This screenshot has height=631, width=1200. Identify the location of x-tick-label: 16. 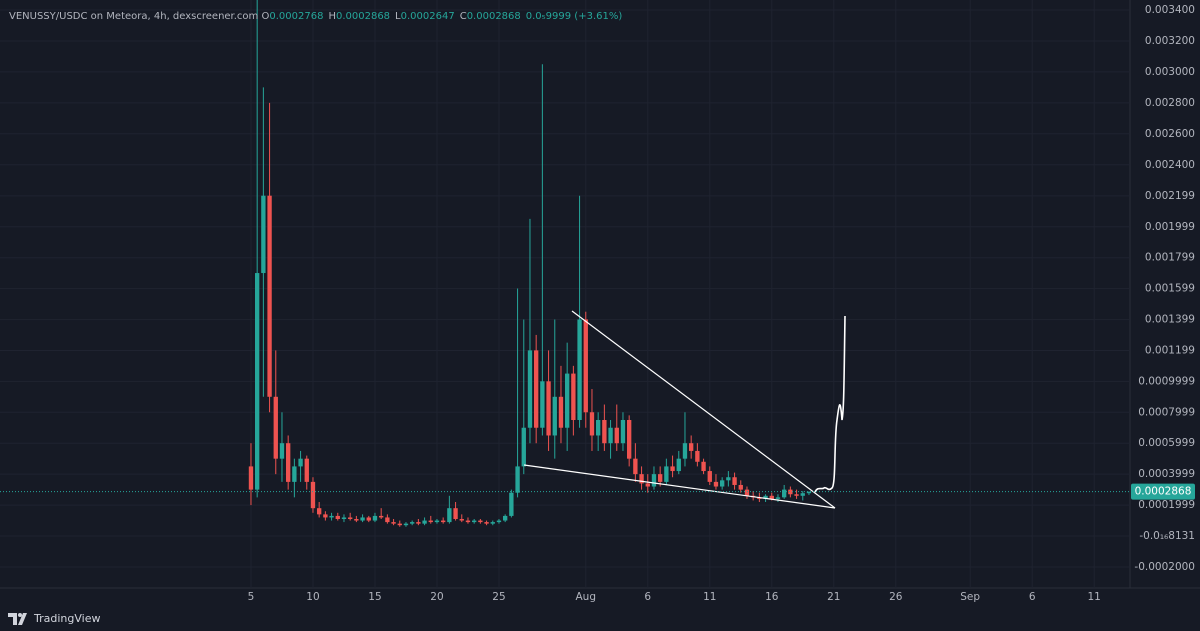
(772, 597).